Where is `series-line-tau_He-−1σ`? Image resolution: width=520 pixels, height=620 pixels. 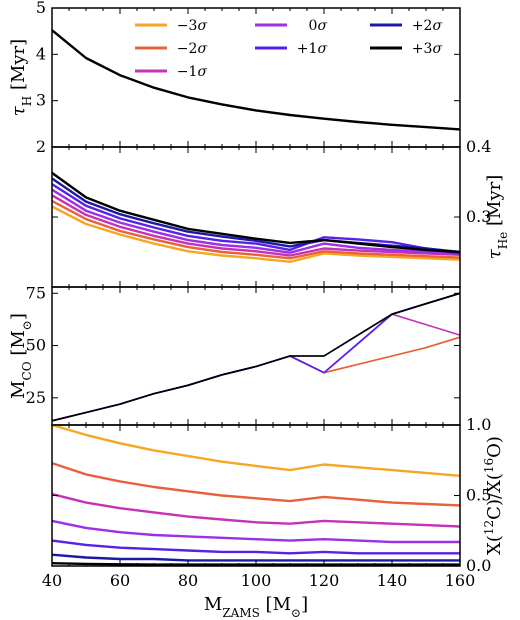
series-line-tau_He-−1σ is located at coordinates (256, 225).